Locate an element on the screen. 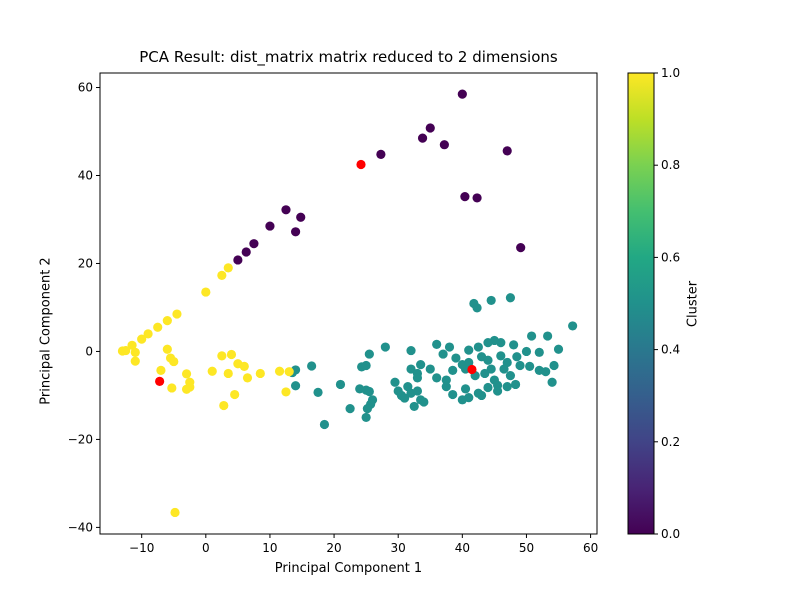  colorbar-tick-label: 1.0 is located at coordinates (670, 73).